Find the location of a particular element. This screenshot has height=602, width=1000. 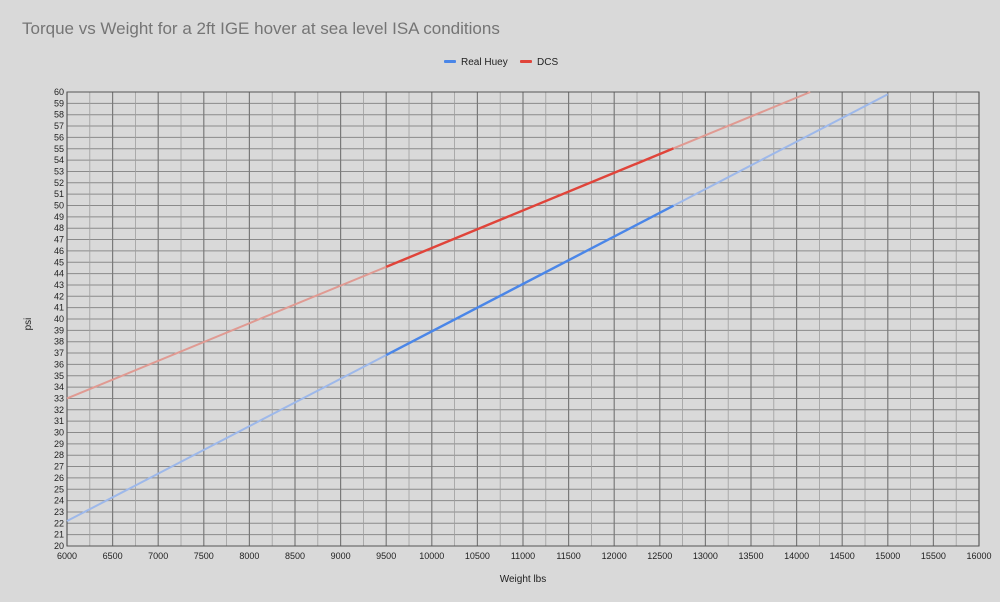

y-tick-label: 49 is located at coordinates (59, 217).